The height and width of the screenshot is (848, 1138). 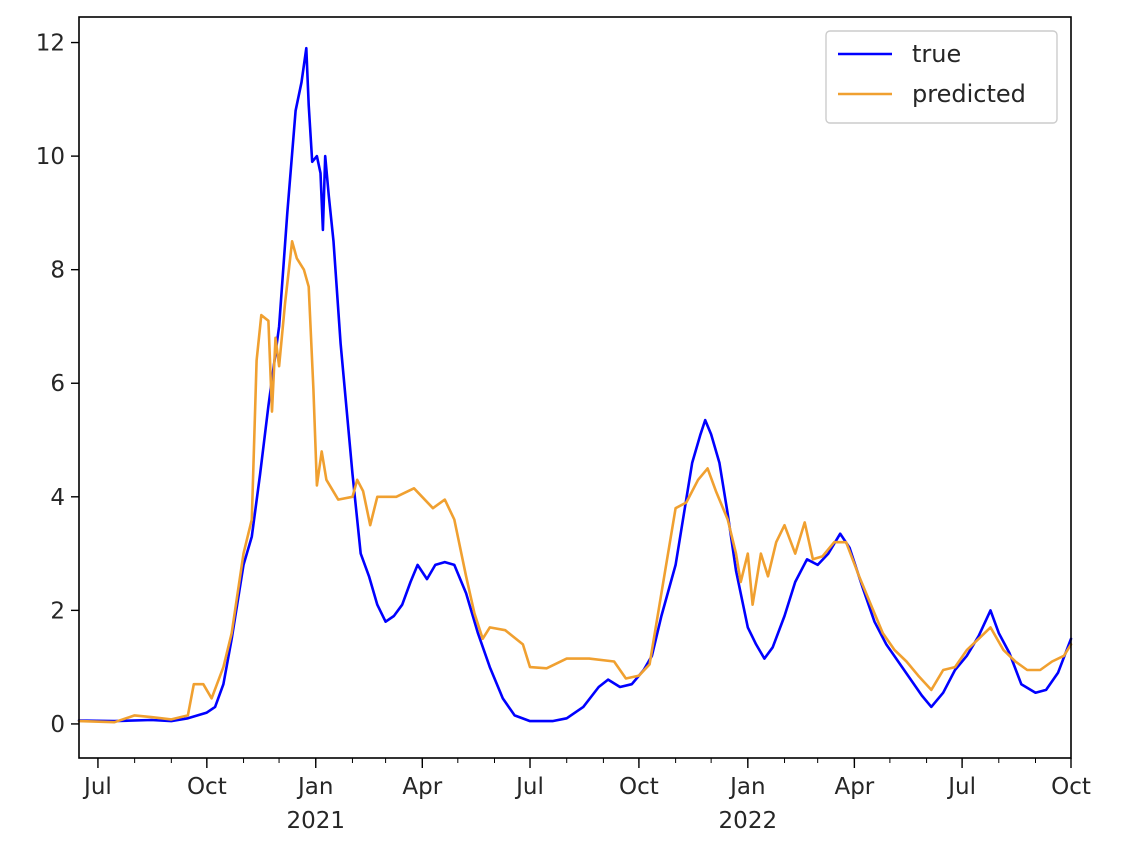 I want to click on y-tick-label: 10, so click(x=50, y=157).